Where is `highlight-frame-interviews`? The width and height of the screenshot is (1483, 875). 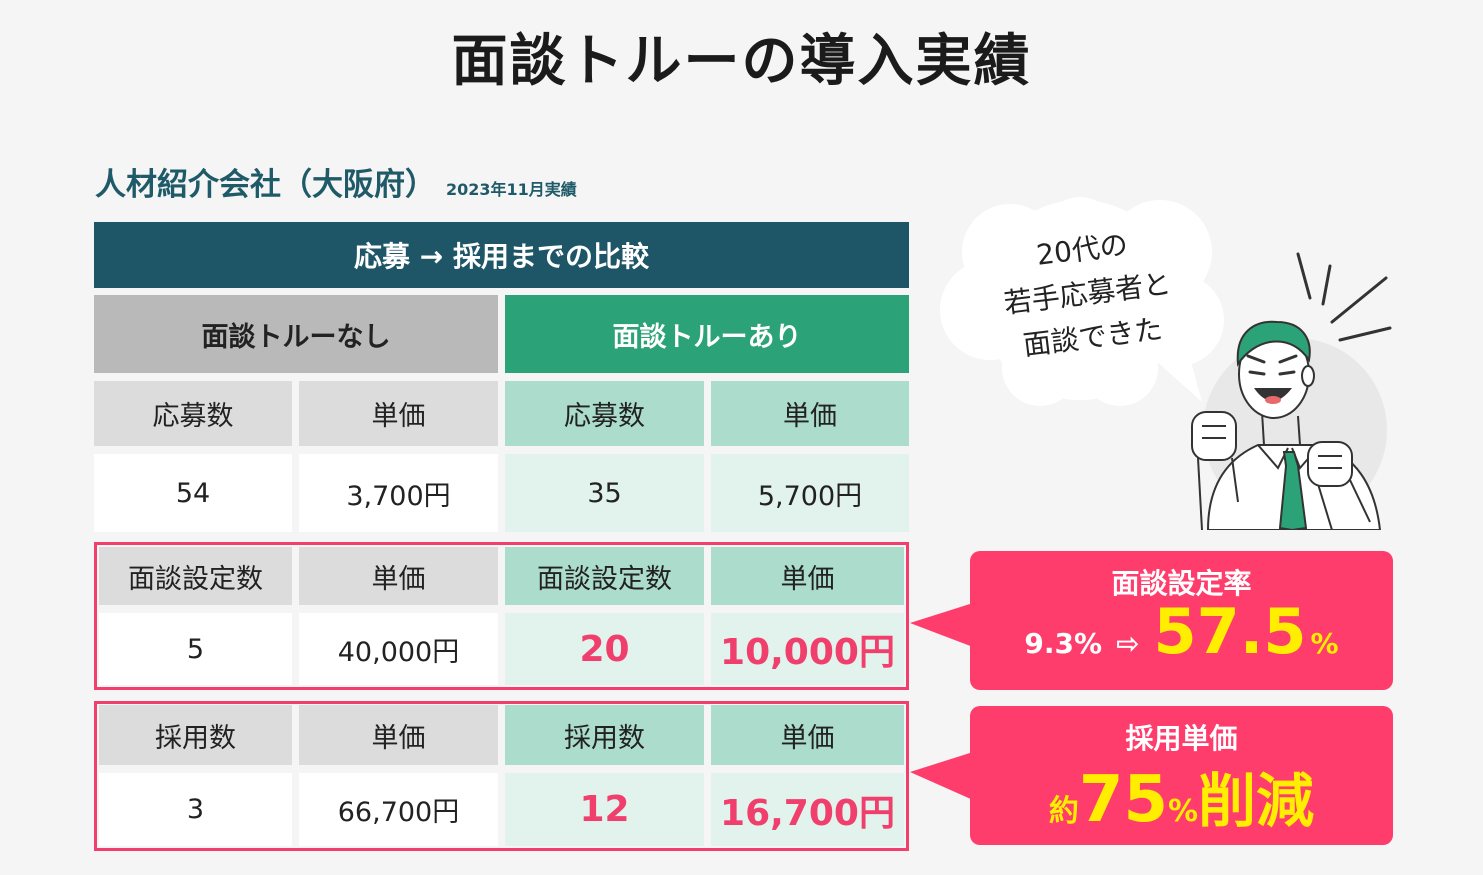
highlight-frame-interviews is located at coordinates (501, 616).